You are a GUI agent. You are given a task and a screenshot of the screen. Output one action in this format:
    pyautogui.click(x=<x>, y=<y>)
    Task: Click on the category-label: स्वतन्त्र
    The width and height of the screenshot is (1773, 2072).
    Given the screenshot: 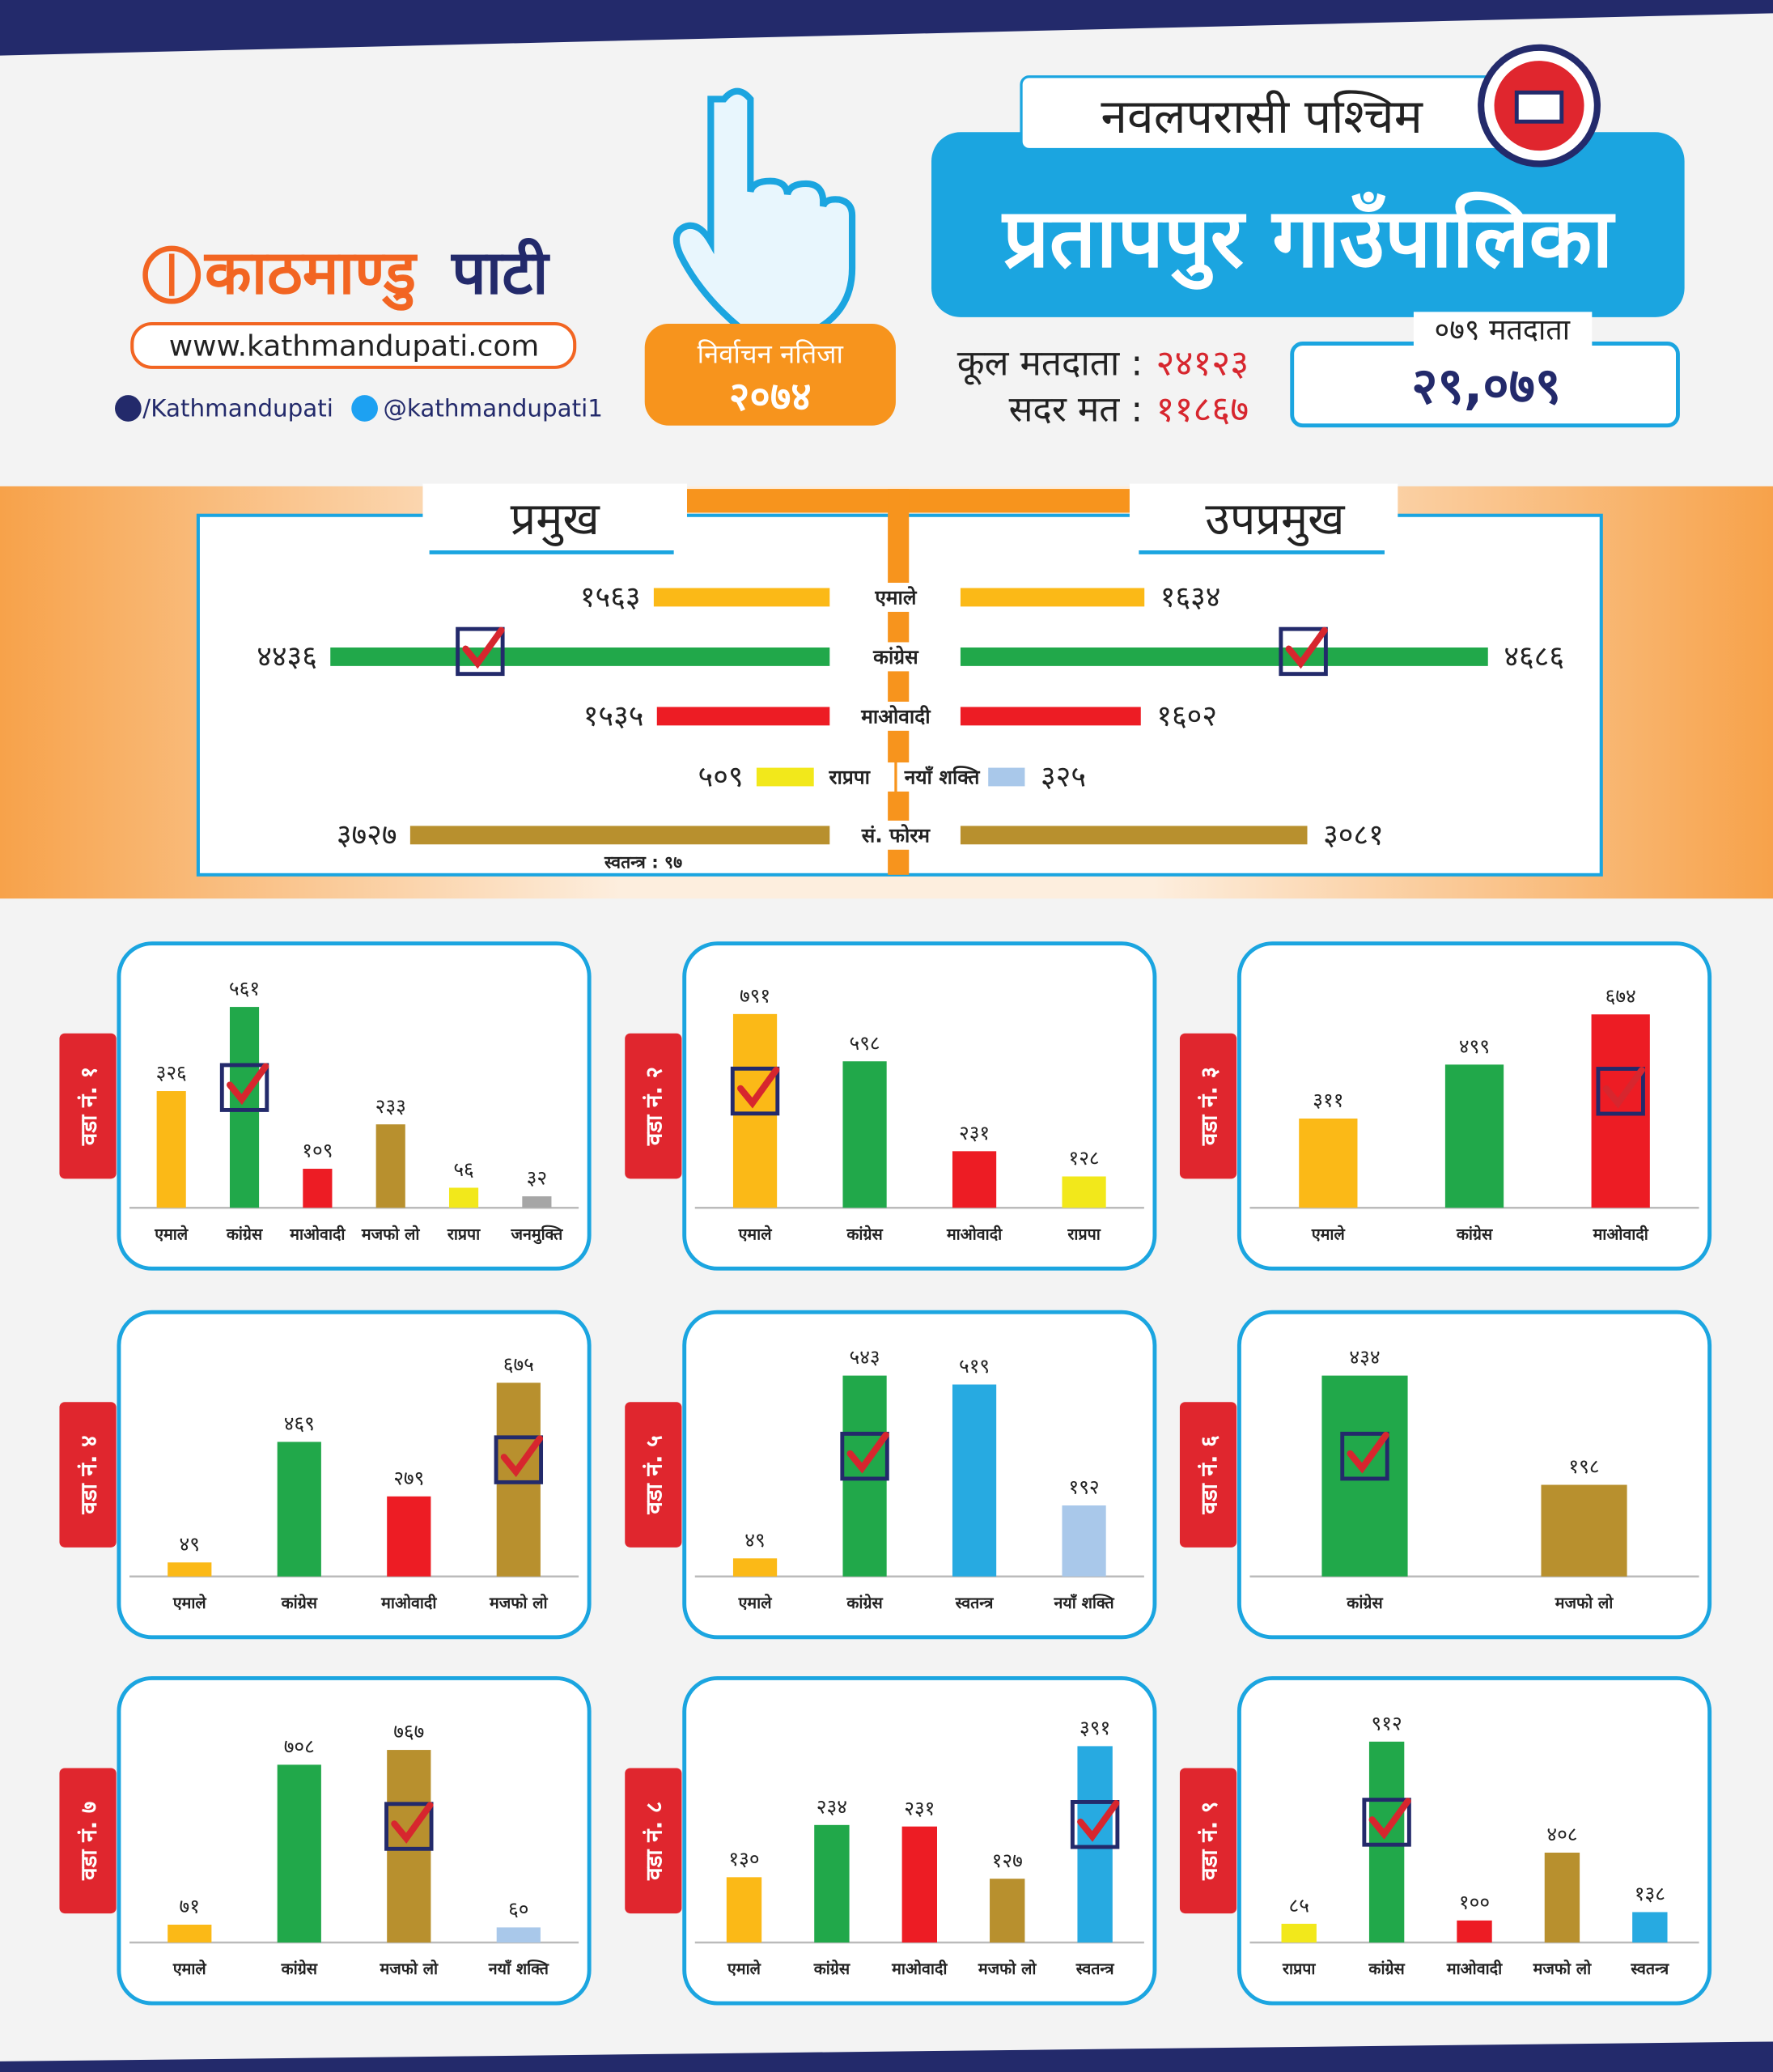 What is the action you would take?
    pyautogui.click(x=1649, y=1968)
    